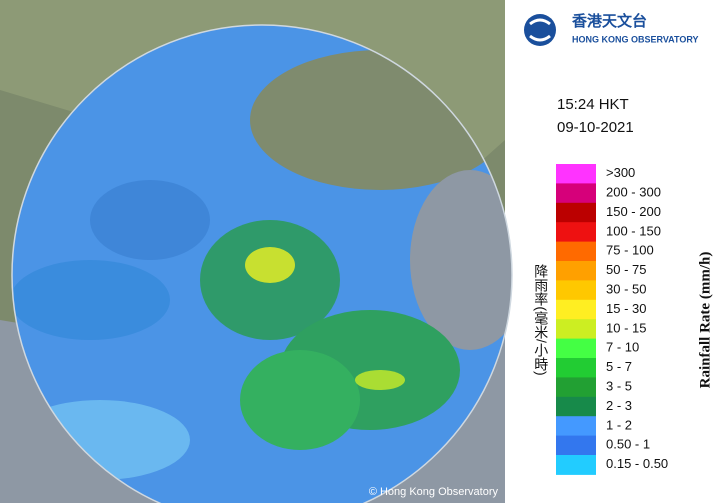 This screenshot has width=719, height=503. What do you see at coordinates (619, 405) in the screenshot?
I see `legend-label: 2 - 3` at bounding box center [619, 405].